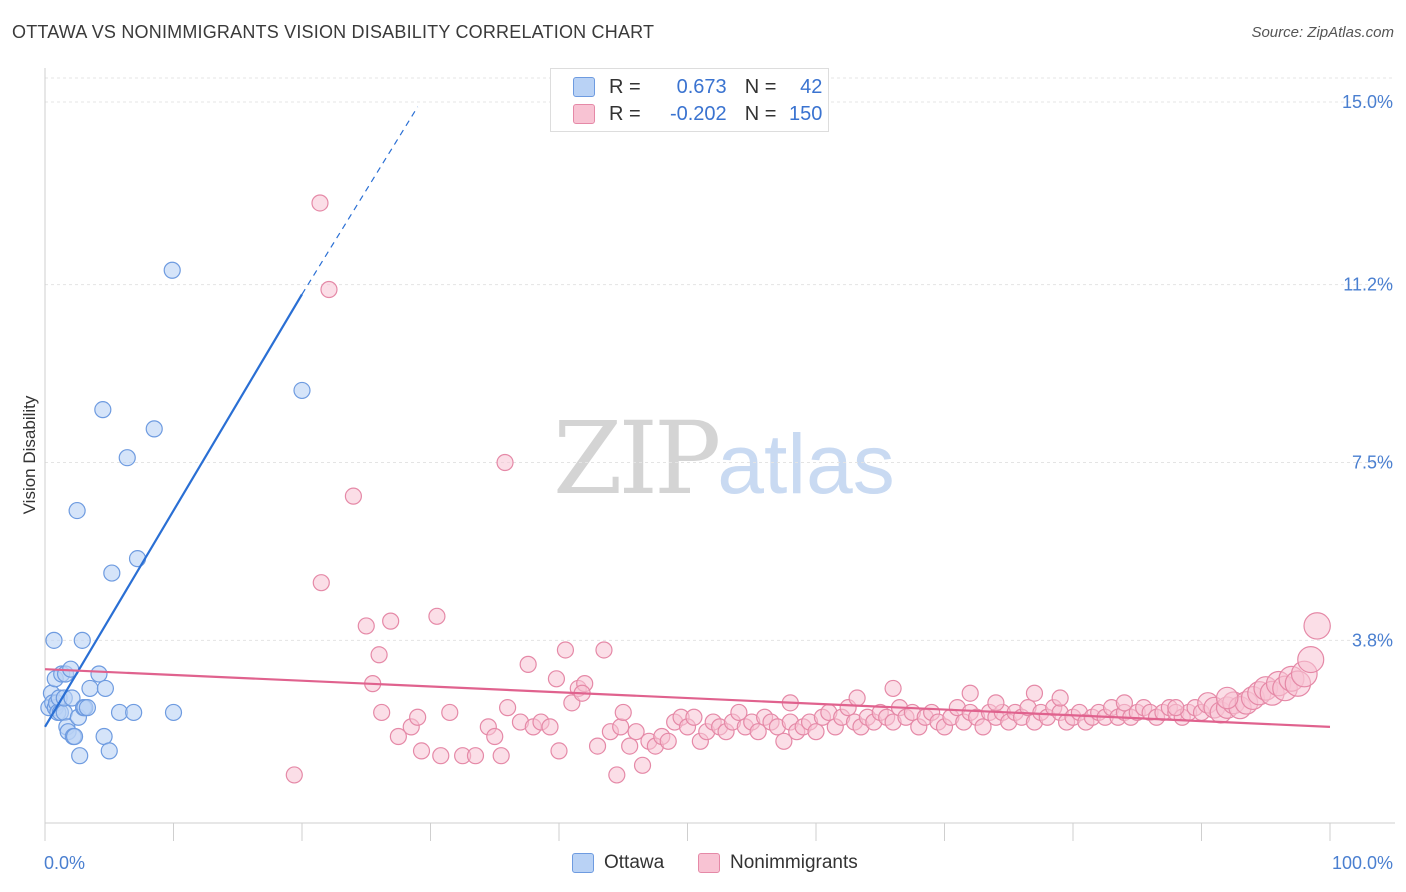 The height and width of the screenshot is (892, 1406). I want to click on bottom-legend-ottawa: Ottawa, so click(618, 863).